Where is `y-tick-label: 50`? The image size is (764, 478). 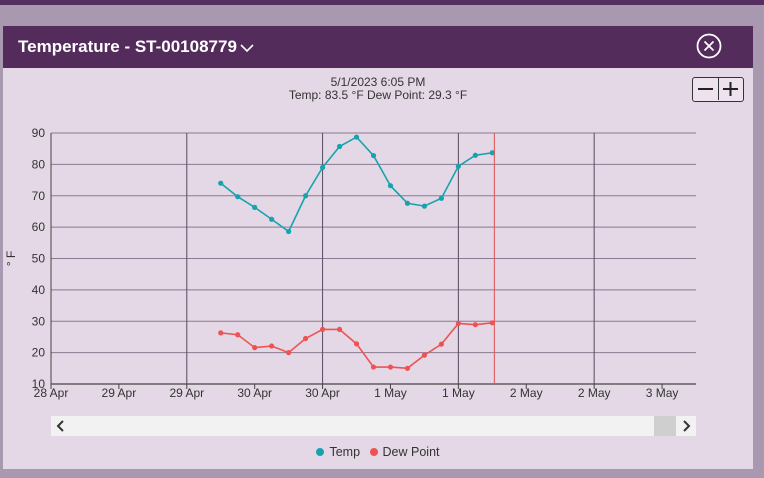 y-tick-label: 50 is located at coordinates (39, 259).